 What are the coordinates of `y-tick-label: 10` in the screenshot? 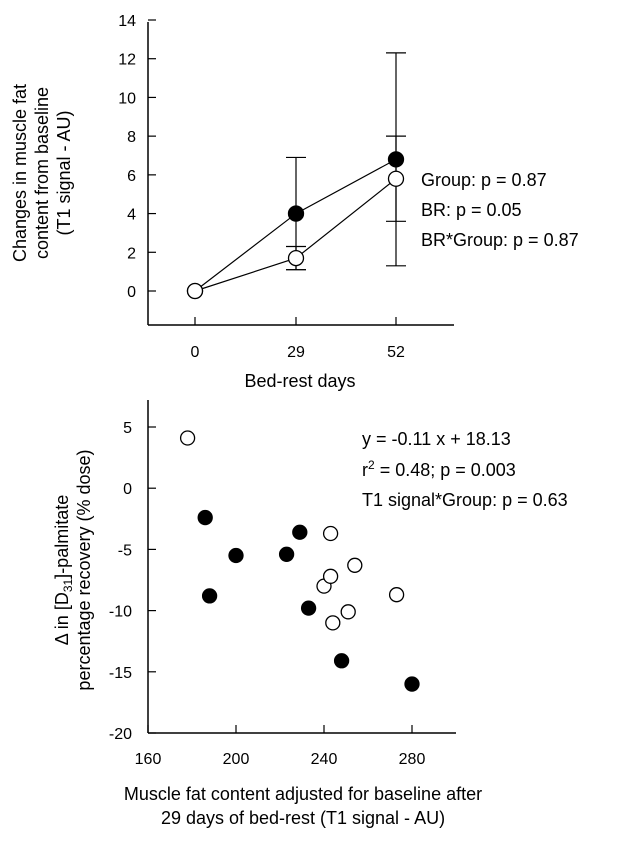 It's located at (127, 98).